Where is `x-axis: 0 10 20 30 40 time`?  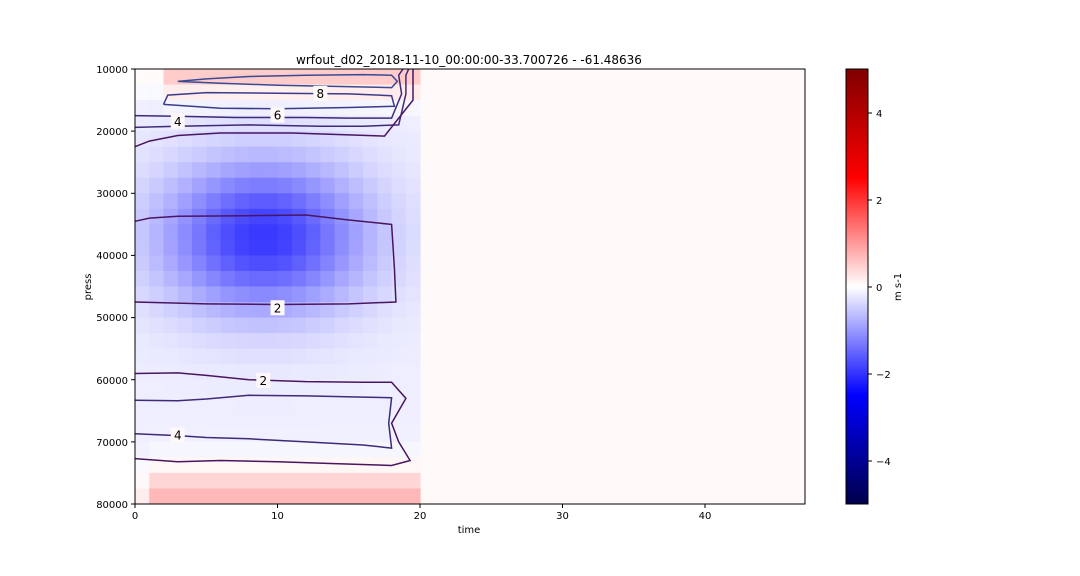 x-axis: 0 10 20 30 40 time is located at coordinates (421, 520).